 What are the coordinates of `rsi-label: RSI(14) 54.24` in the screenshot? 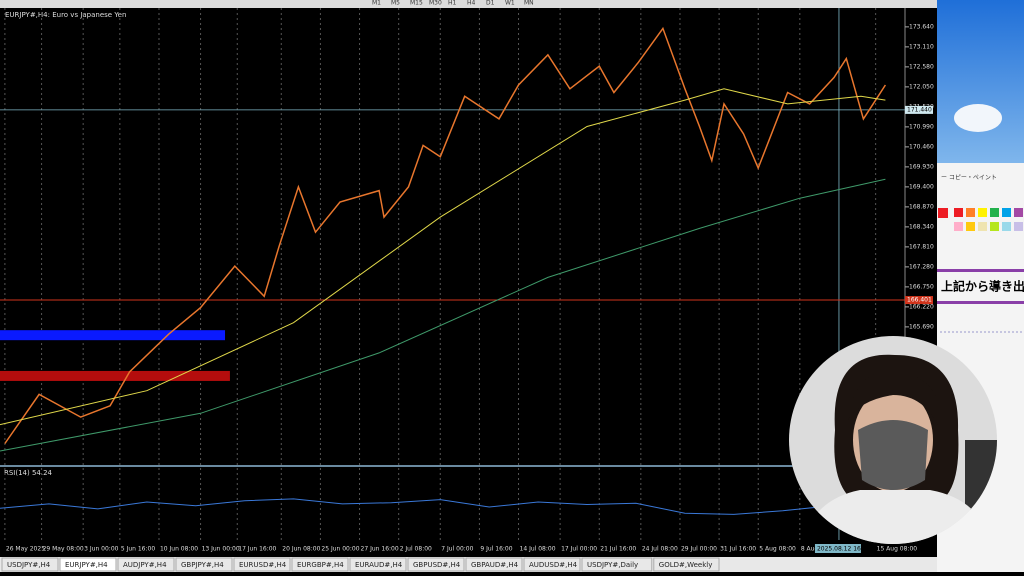 It's located at (28, 473).